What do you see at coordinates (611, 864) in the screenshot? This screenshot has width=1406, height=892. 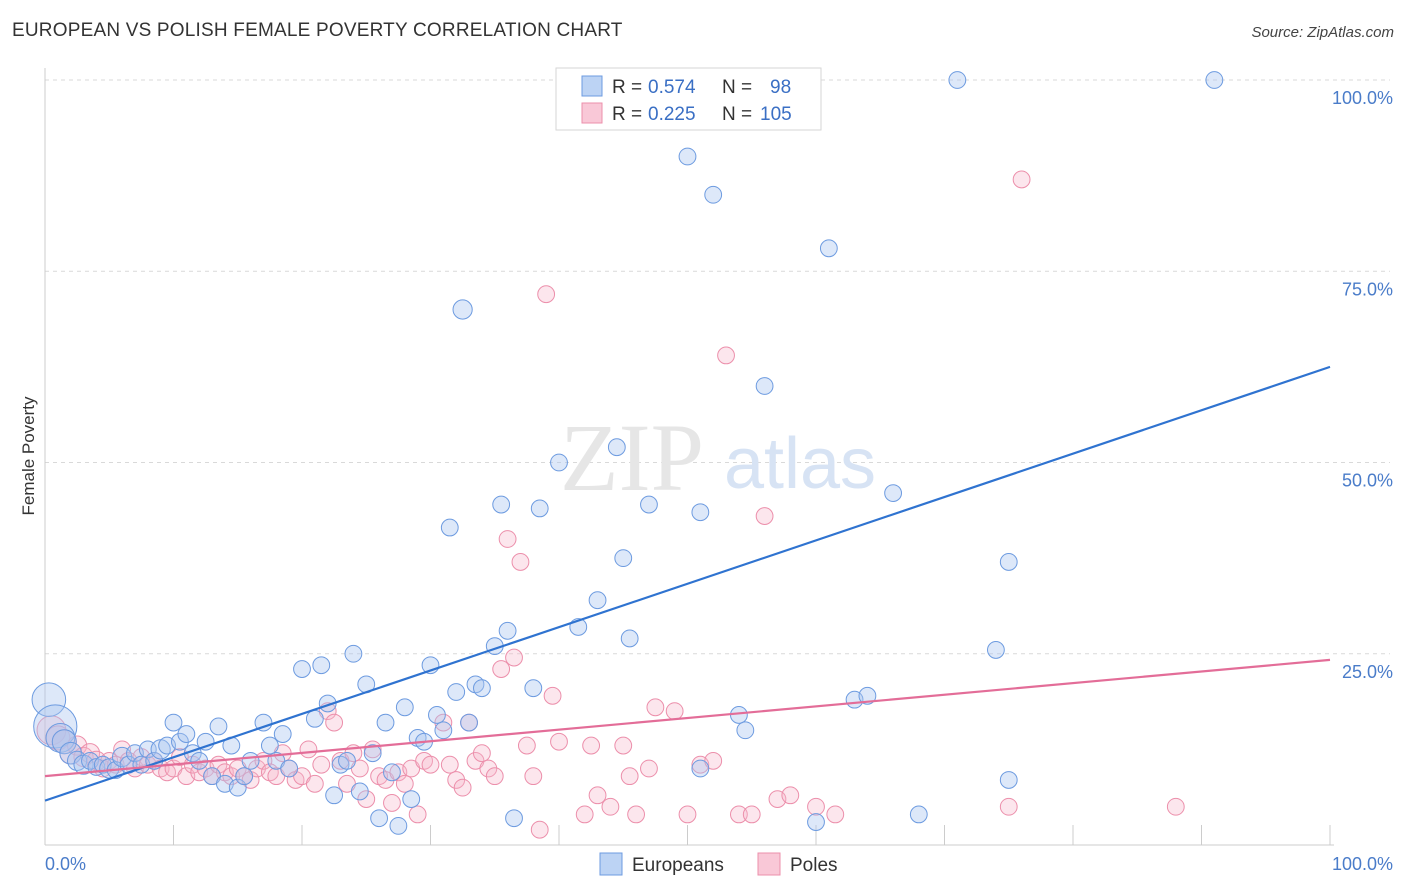 I see `bottom-legend-swatch-europeans` at bounding box center [611, 864].